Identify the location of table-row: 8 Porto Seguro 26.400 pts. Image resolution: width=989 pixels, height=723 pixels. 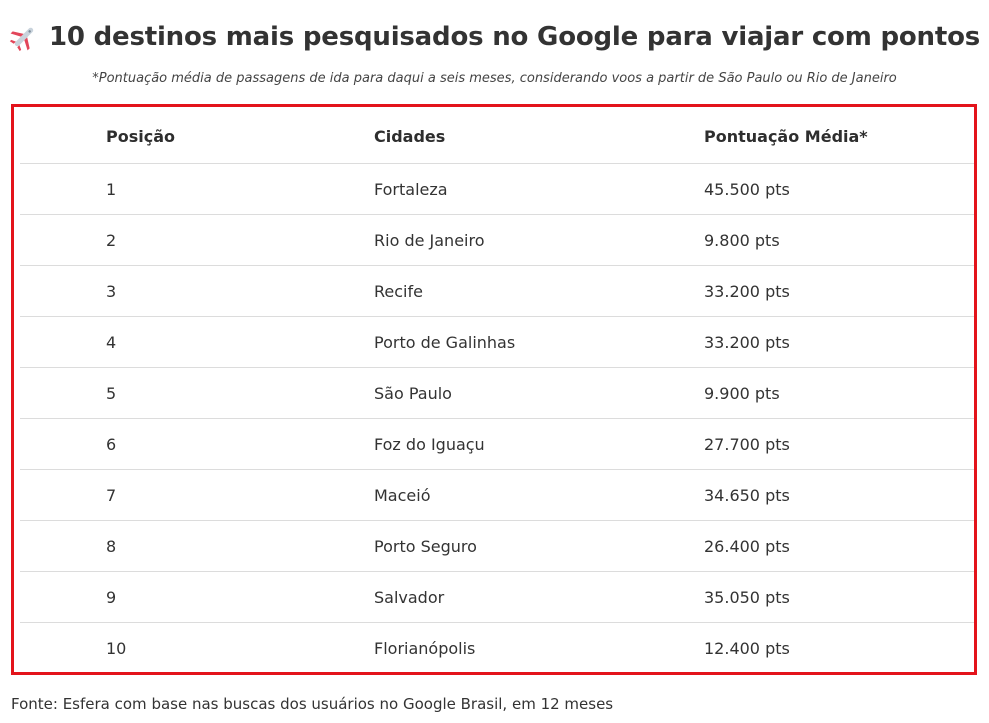
(497, 546).